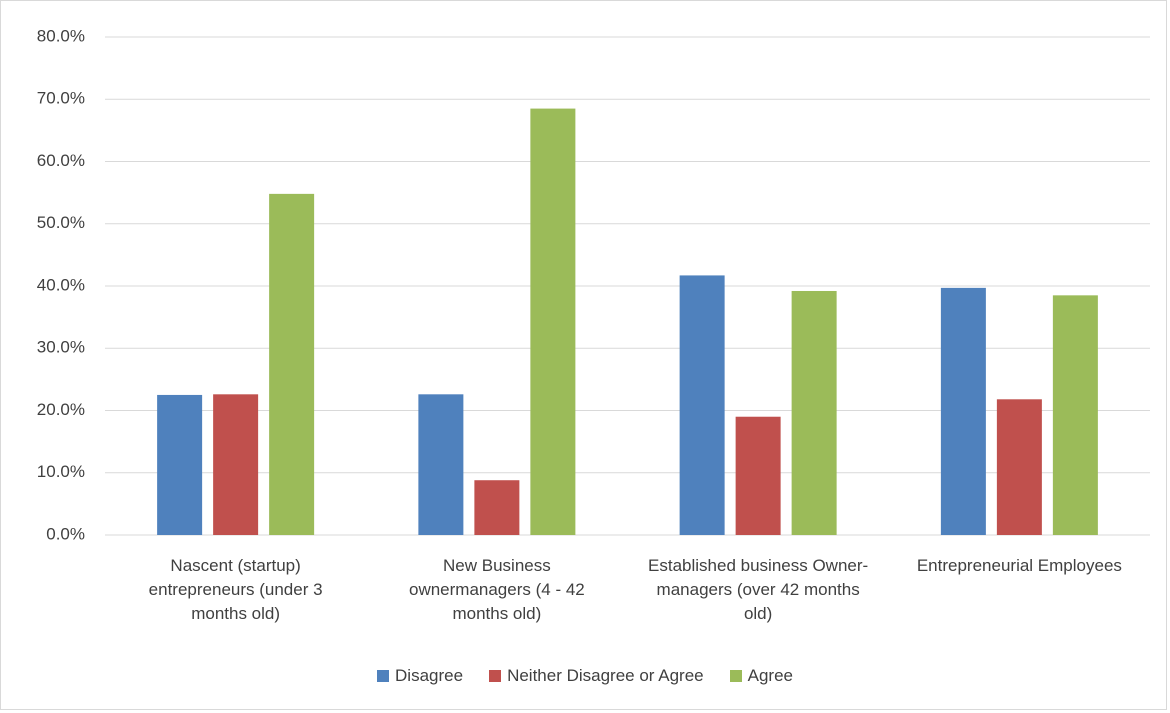 The height and width of the screenshot is (713, 1170). I want to click on y-tick-label: 20.0%, so click(61, 409).